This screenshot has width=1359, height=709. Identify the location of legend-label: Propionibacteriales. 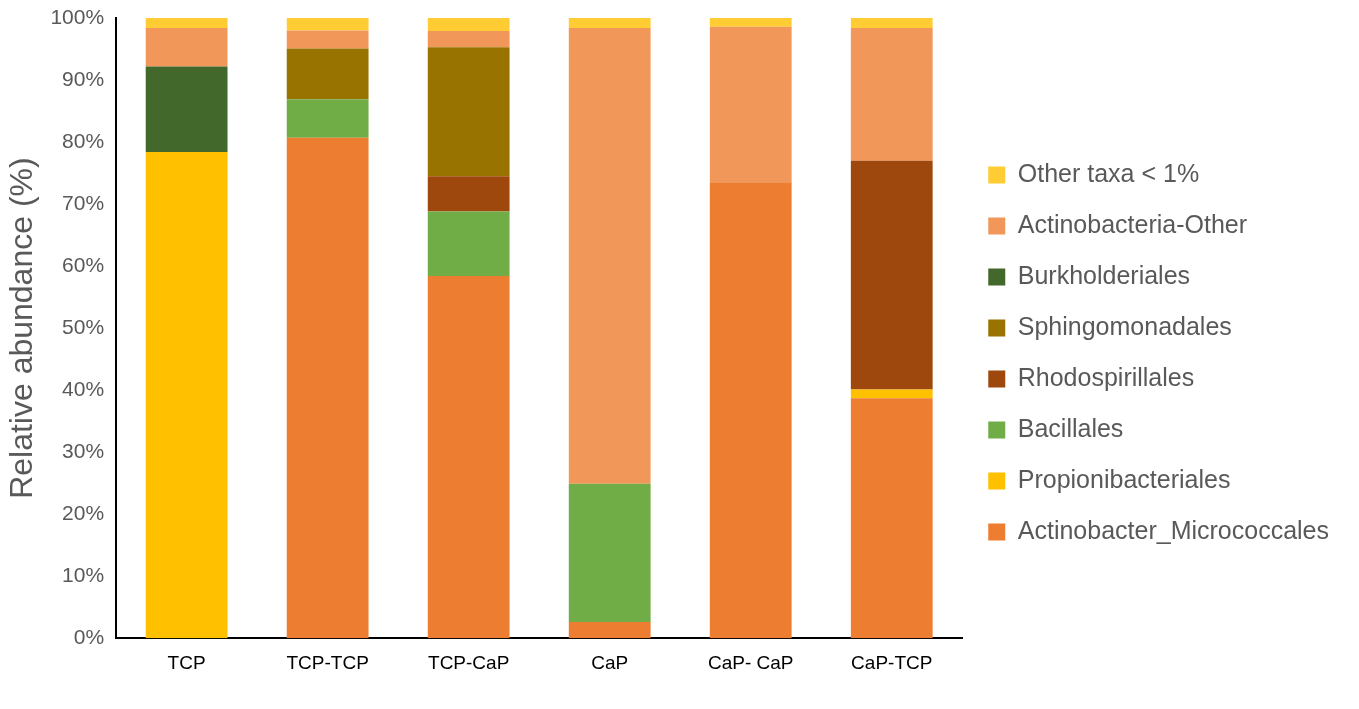
(1124, 478).